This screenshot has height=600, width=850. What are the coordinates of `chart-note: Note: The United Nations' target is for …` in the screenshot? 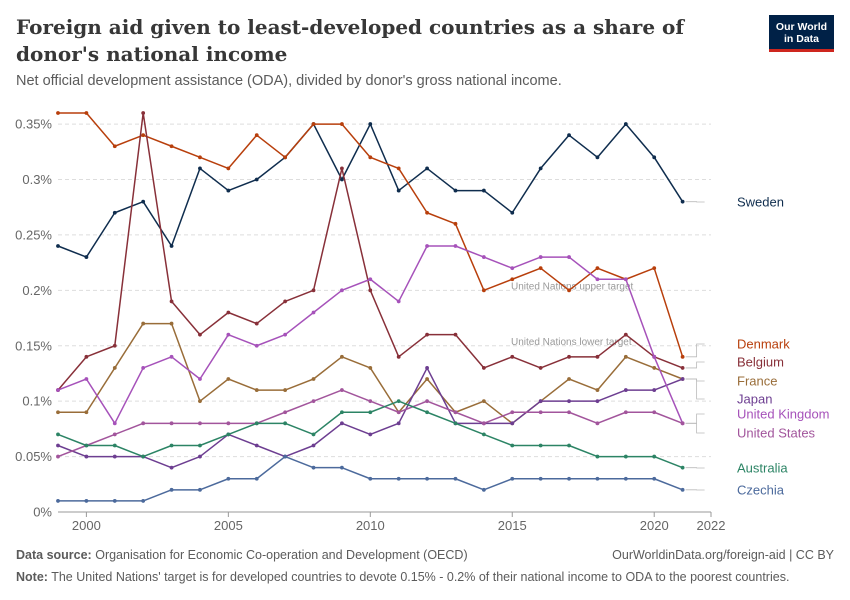 It's located at (402, 577).